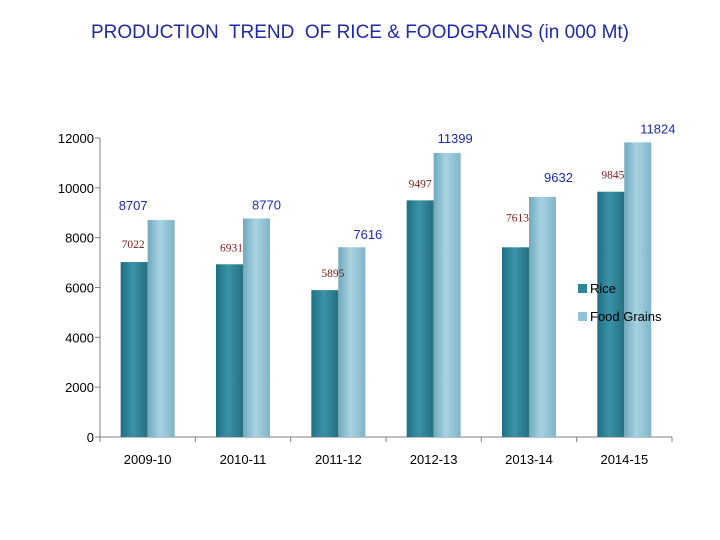  What do you see at coordinates (612, 176) in the screenshot?
I see `data-label-rice: 9845` at bounding box center [612, 176].